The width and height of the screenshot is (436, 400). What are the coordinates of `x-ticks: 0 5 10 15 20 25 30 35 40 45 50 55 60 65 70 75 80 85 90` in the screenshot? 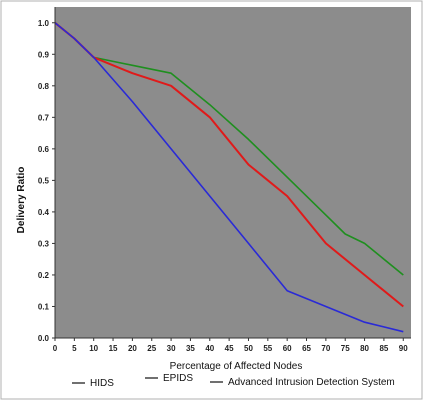 It's located at (230, 345).